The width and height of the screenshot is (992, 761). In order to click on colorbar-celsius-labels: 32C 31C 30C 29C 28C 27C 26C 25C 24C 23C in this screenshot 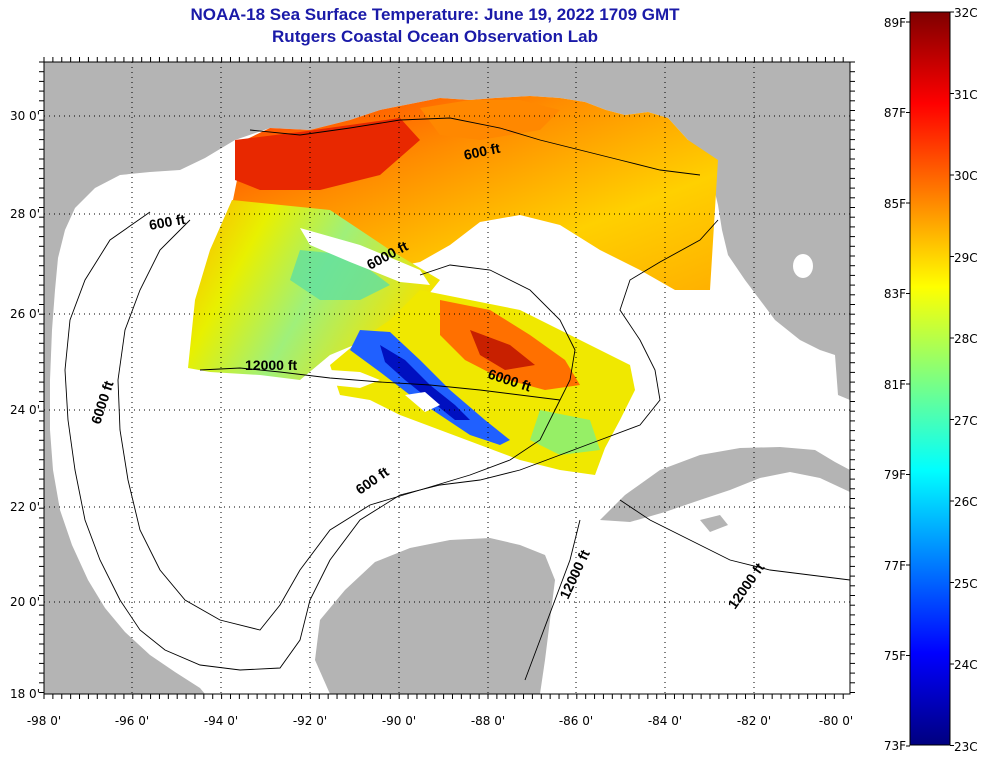, I will do `click(966, 380)`.